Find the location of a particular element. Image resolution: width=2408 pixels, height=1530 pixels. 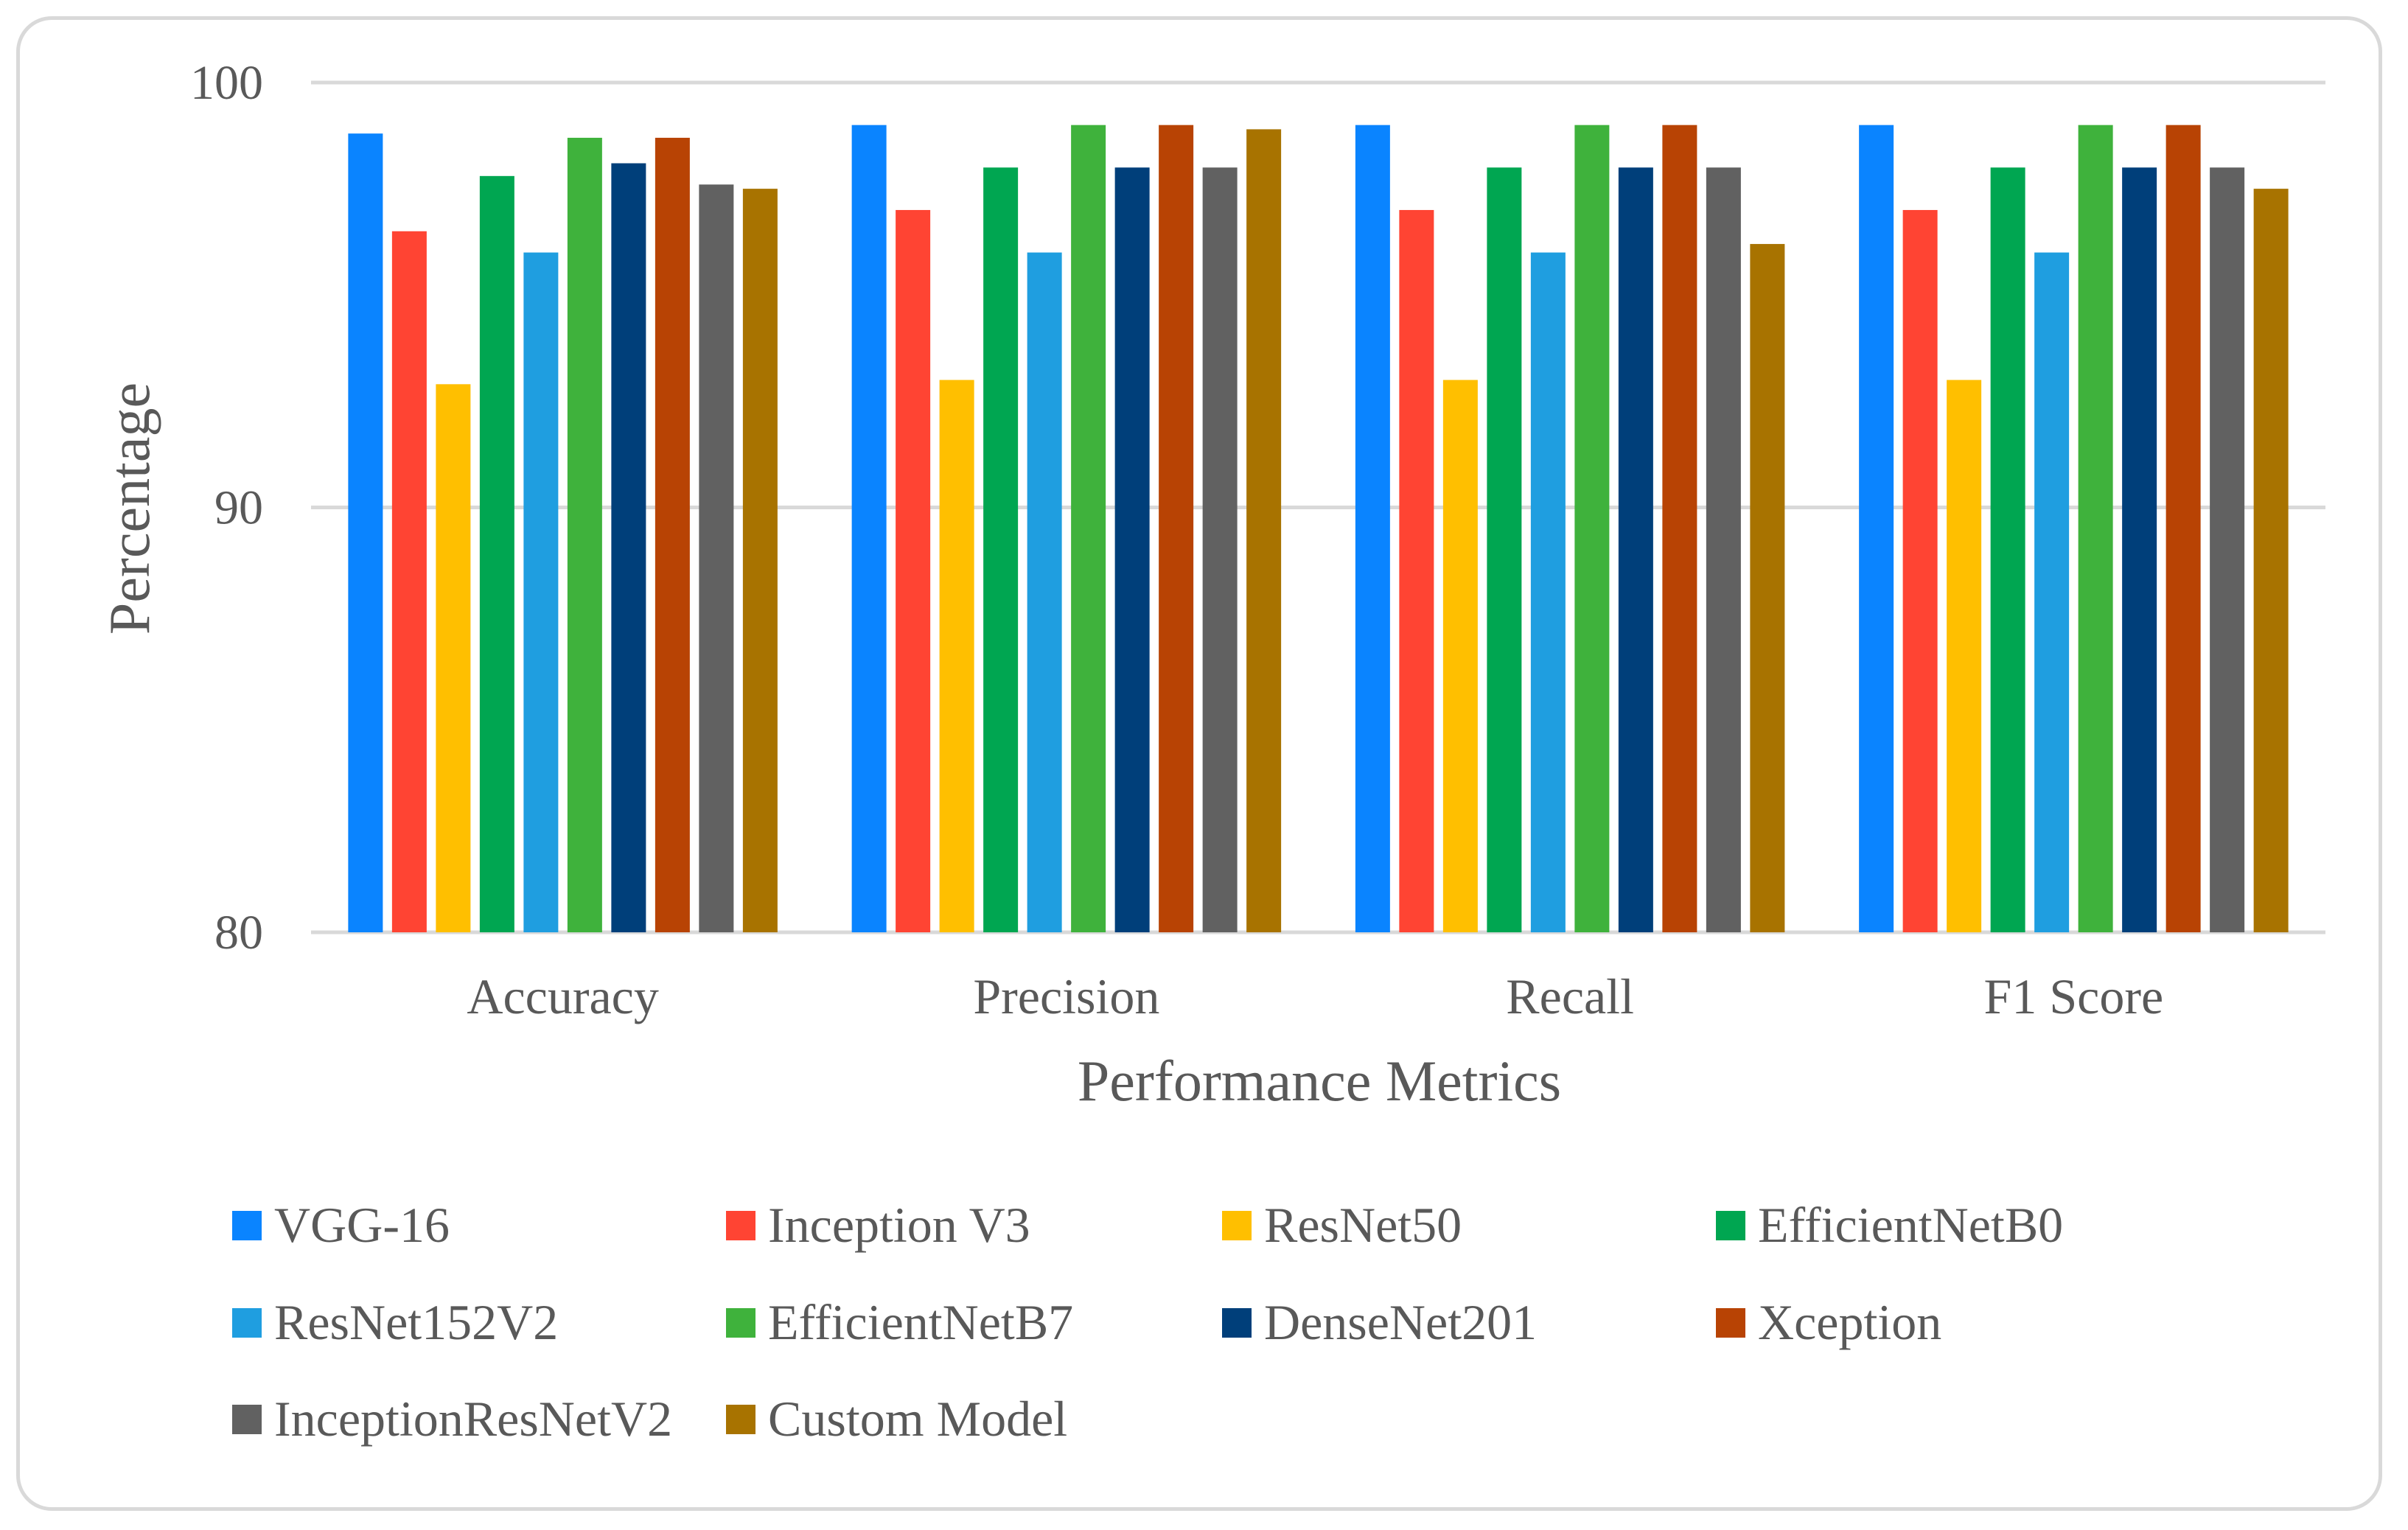

legend-label: ResNet50 is located at coordinates (1363, 1225).